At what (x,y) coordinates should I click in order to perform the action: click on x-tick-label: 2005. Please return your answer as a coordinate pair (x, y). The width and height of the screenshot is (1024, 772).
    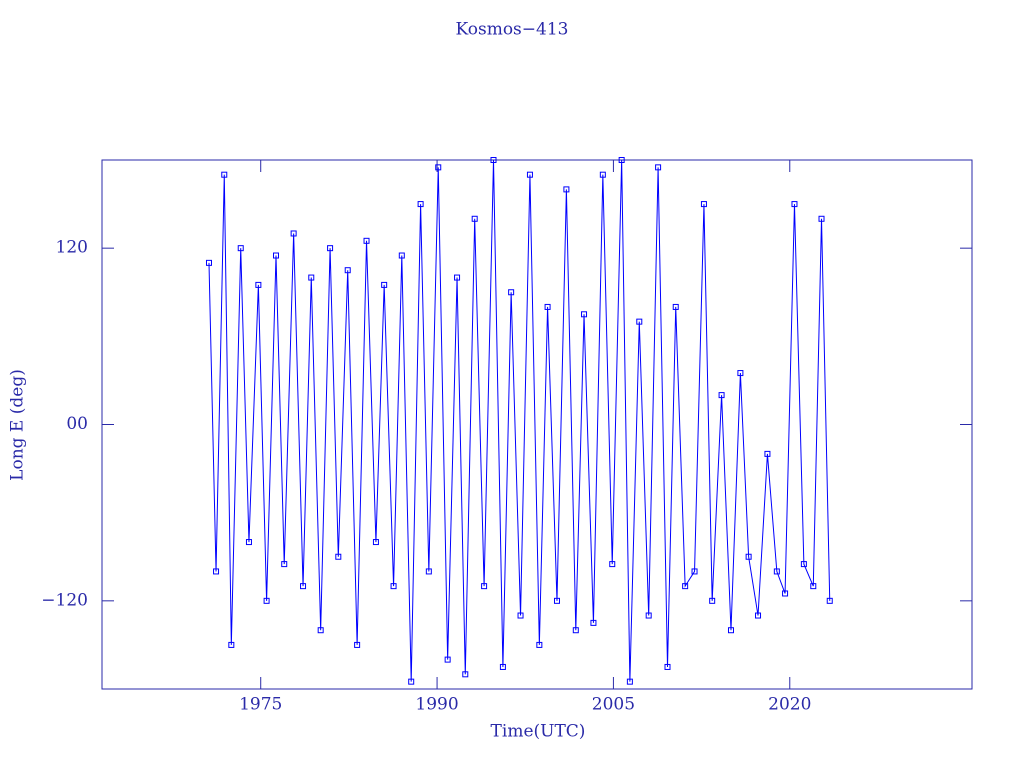
    Looking at the image, I should click on (613, 705).